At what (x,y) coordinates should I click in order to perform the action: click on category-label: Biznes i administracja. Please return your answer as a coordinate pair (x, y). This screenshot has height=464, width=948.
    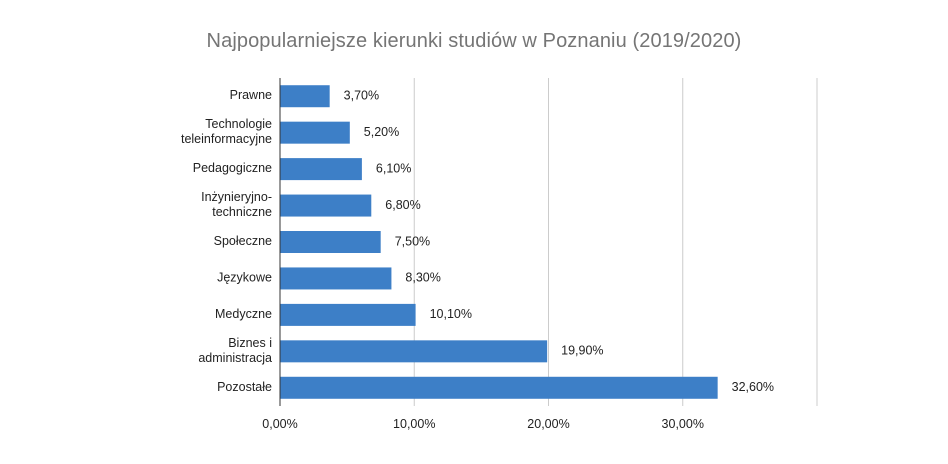
    Looking at the image, I should click on (235, 350).